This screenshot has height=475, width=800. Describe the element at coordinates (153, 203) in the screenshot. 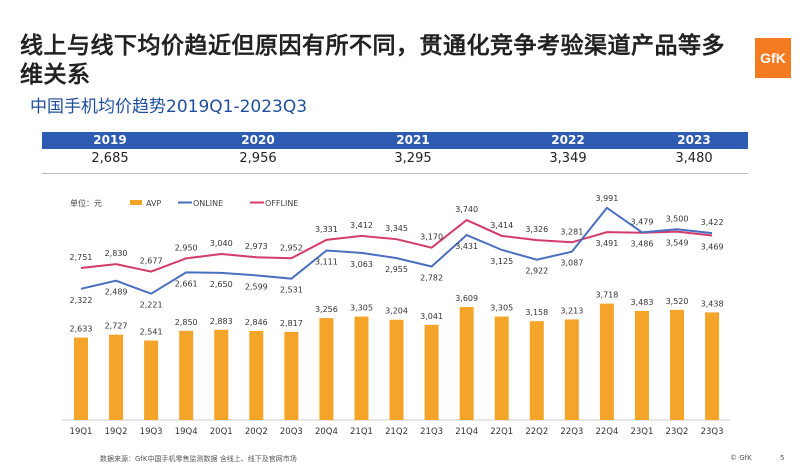

I see `legend-label: AVP` at that location.